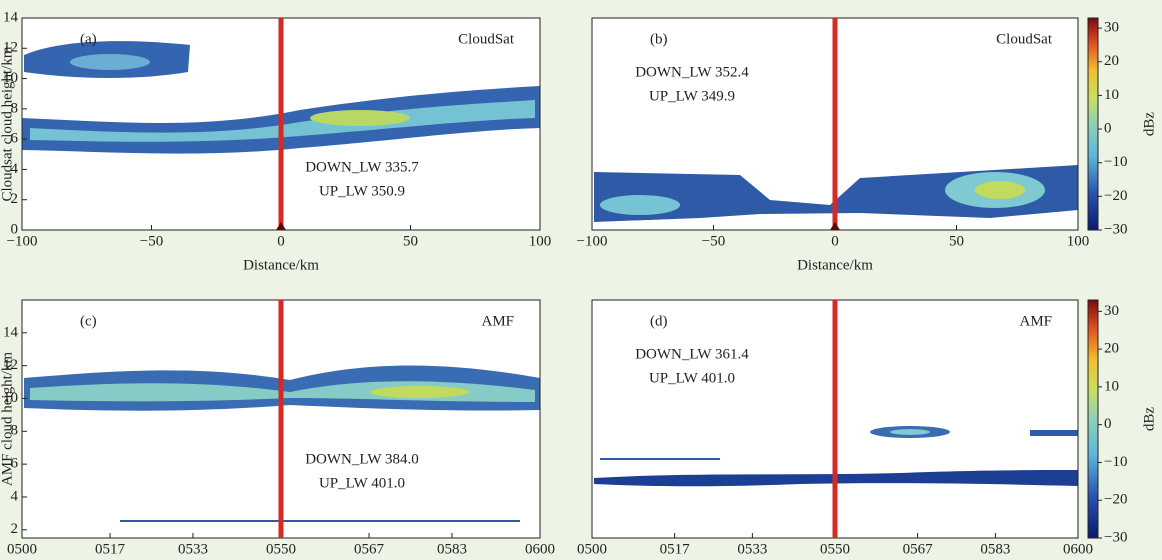 The image size is (1162, 560). I want to click on y-tick-label: 0, so click(15, 229).